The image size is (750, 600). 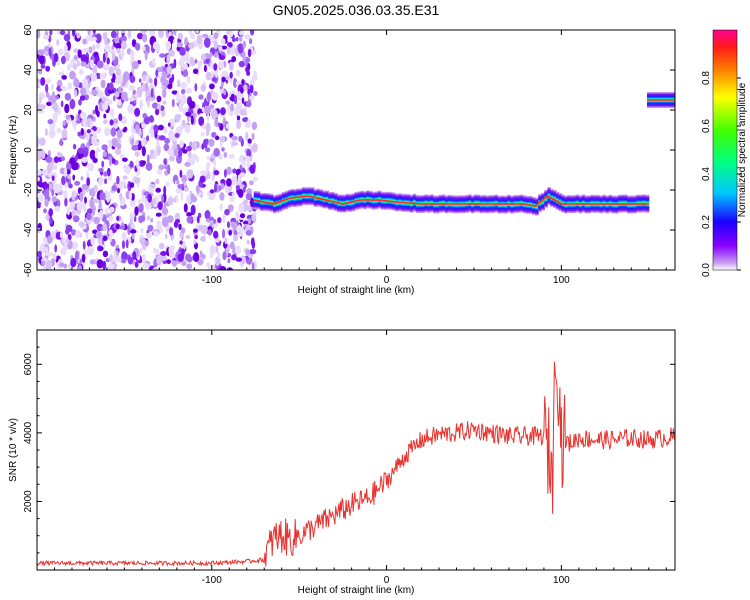 I want to click on colorbar-tick-label: 0.4, so click(x=706, y=174).